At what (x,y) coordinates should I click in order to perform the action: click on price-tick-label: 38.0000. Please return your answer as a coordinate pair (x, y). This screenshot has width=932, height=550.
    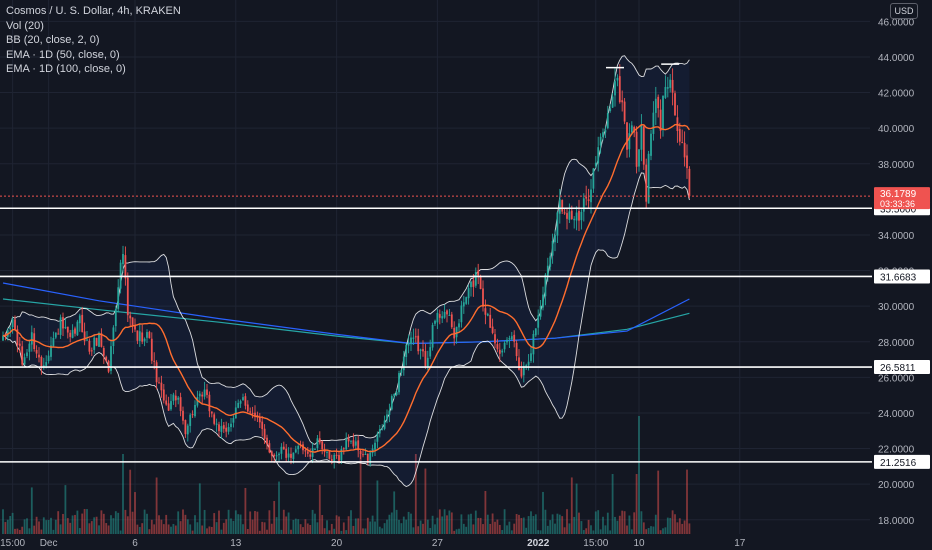
    Looking at the image, I should click on (896, 165).